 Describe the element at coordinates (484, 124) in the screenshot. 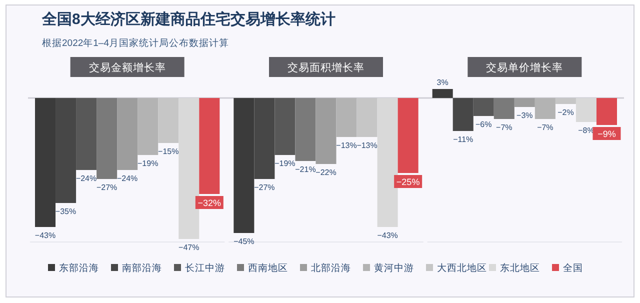

I see `data-label: −6%` at that location.